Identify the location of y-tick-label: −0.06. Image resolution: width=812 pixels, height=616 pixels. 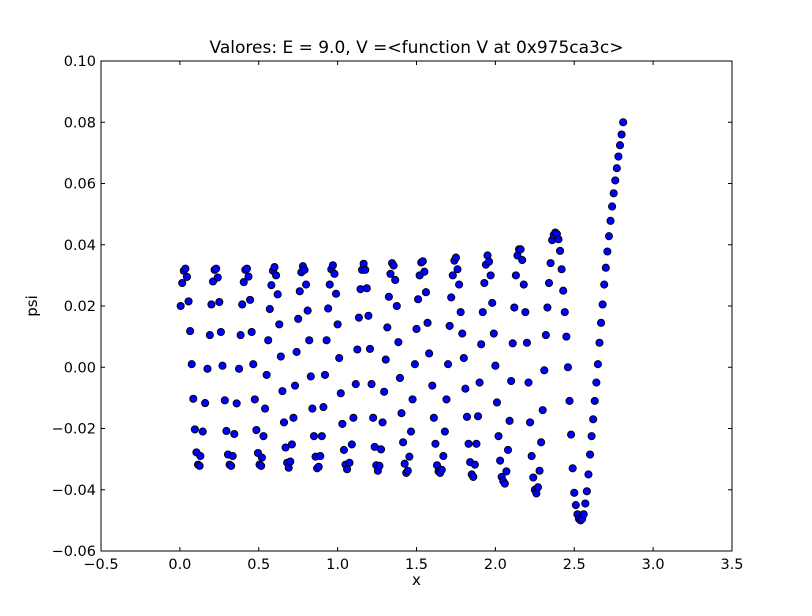
(74, 552).